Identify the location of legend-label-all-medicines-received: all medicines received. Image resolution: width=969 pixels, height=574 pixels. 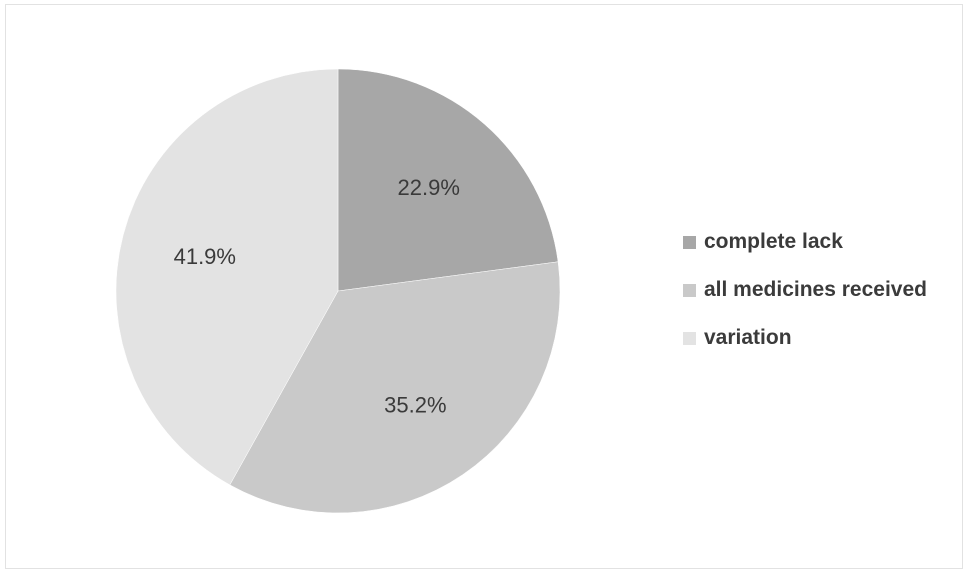
(815, 289).